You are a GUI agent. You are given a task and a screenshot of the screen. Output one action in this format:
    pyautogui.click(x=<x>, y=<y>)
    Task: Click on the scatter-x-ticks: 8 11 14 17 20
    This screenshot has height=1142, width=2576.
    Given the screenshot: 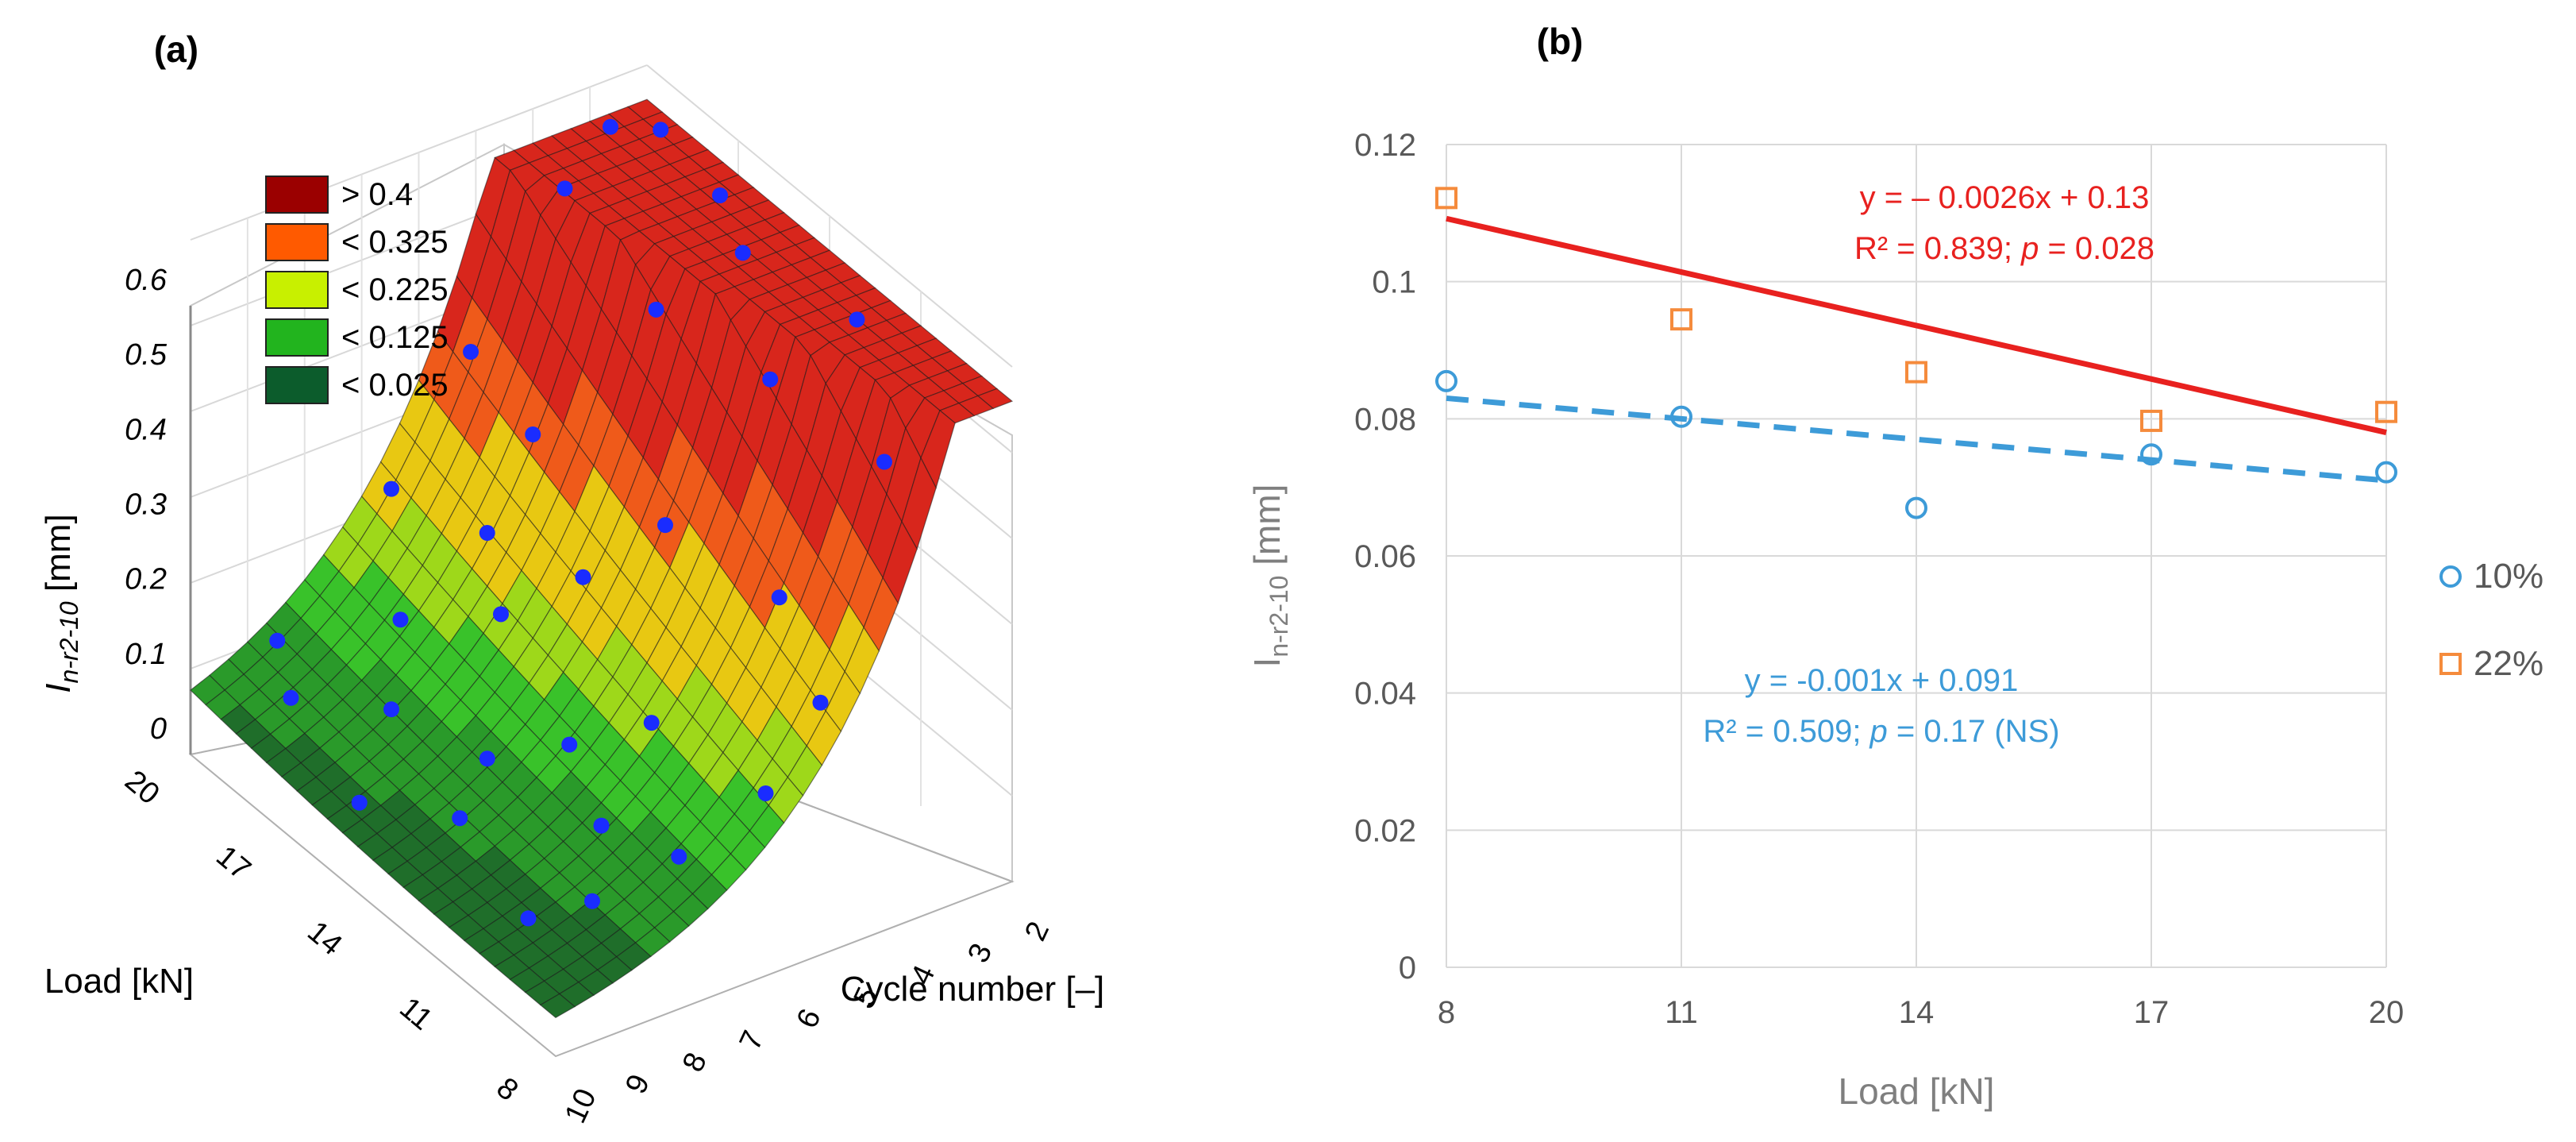 What is the action you would take?
    pyautogui.click(x=1921, y=1013)
    